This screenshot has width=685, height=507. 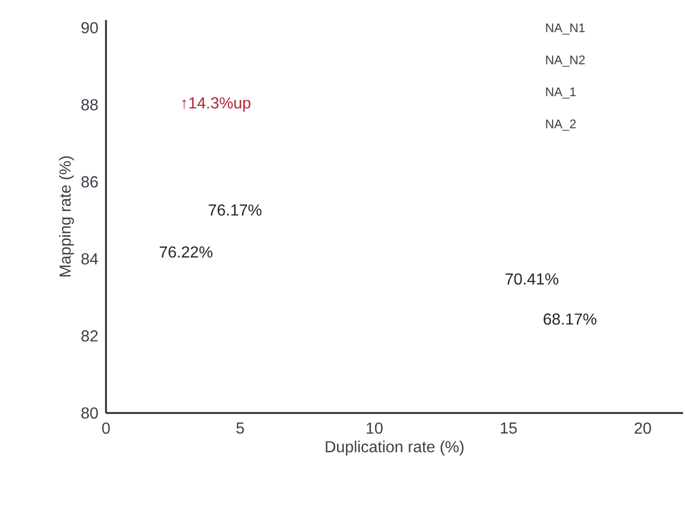 What do you see at coordinates (89, 104) in the screenshot?
I see `y-tick-label: 88` at bounding box center [89, 104].